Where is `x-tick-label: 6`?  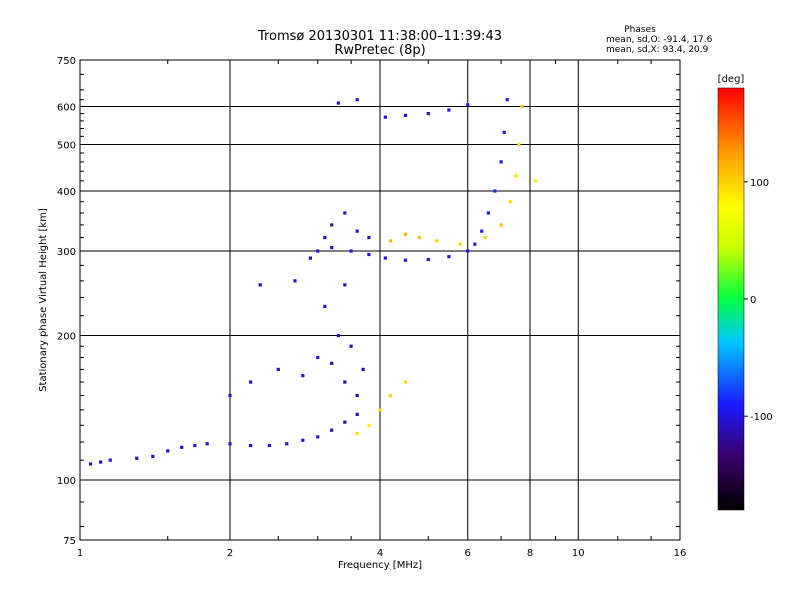 x-tick-label: 6 is located at coordinates (468, 553).